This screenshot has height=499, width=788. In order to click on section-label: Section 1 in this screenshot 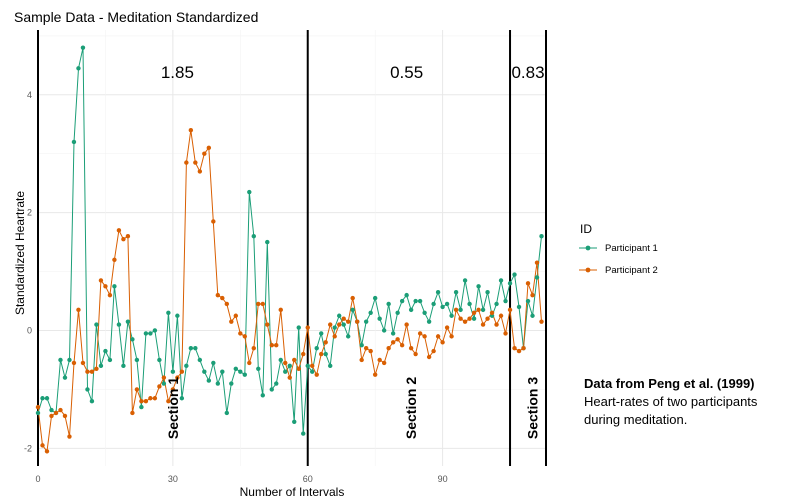, I will do `click(173, 408)`.